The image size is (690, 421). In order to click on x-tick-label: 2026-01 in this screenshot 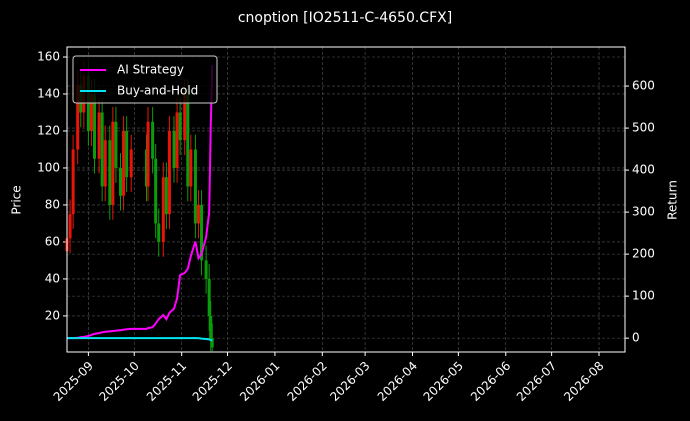, I will do `click(259, 381)`.